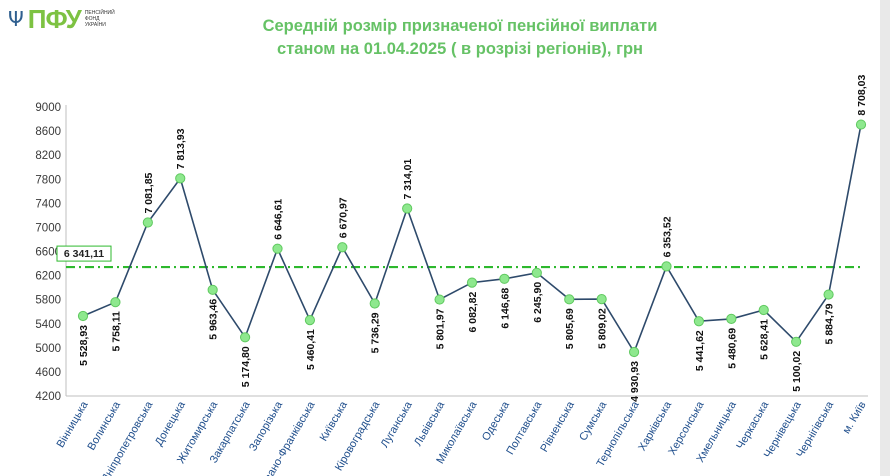  What do you see at coordinates (149, 192) in the screenshot?
I see `data-label: 7 081,85` at bounding box center [149, 192].